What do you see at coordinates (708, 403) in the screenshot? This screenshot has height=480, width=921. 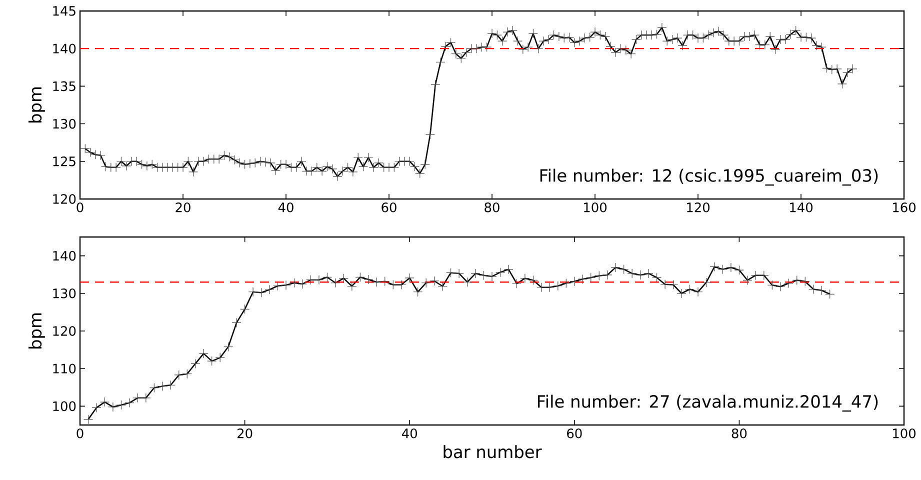 I see `annotation: File number: 27 (zavala.muniz.2014_47)` at bounding box center [708, 403].